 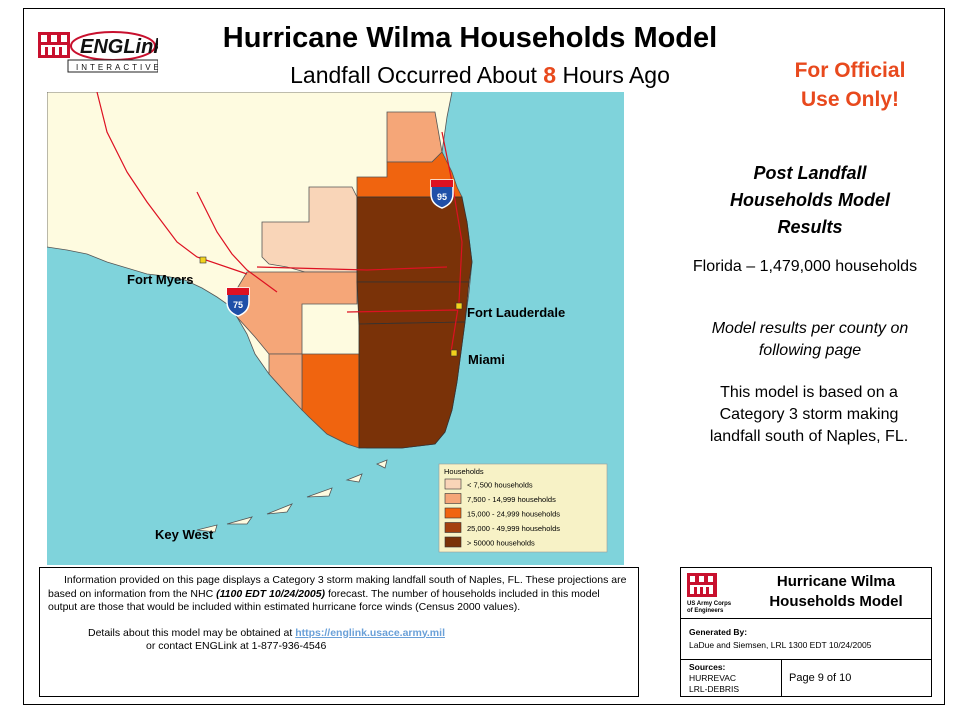 What do you see at coordinates (412, 385) in the screenshot?
I see `county-brown-dade` at bounding box center [412, 385].